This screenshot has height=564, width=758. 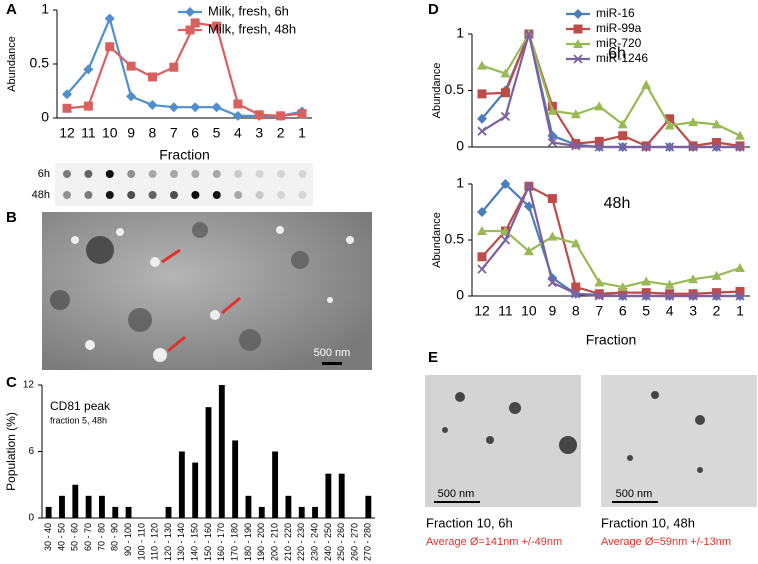 What do you see at coordinates (11, 382) in the screenshot?
I see `panel-letter: C` at bounding box center [11, 382].